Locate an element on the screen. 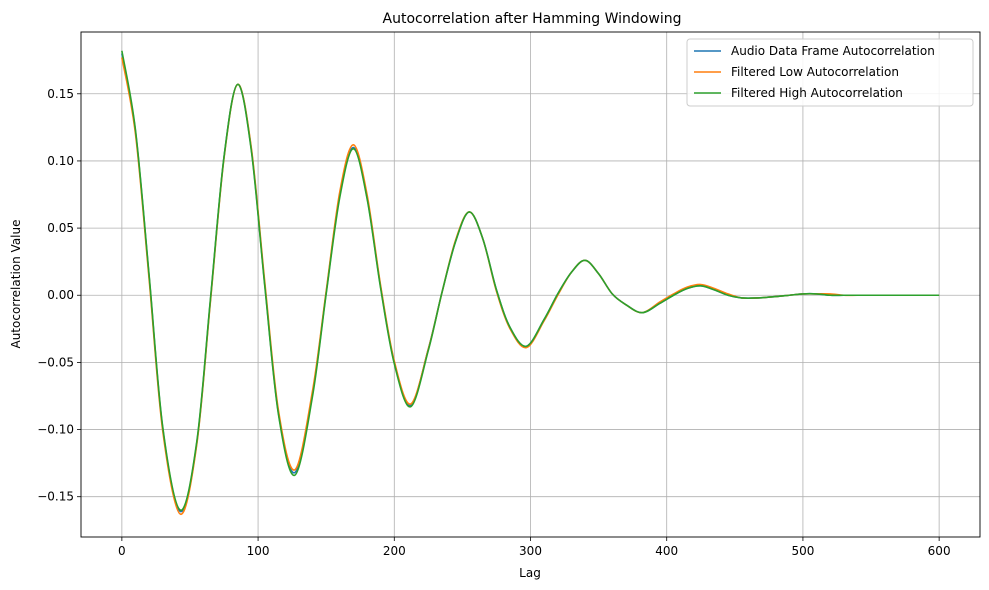 Image resolution: width=989 pixels, height=590 pixels. x-axis-label: Lag is located at coordinates (530, 573).